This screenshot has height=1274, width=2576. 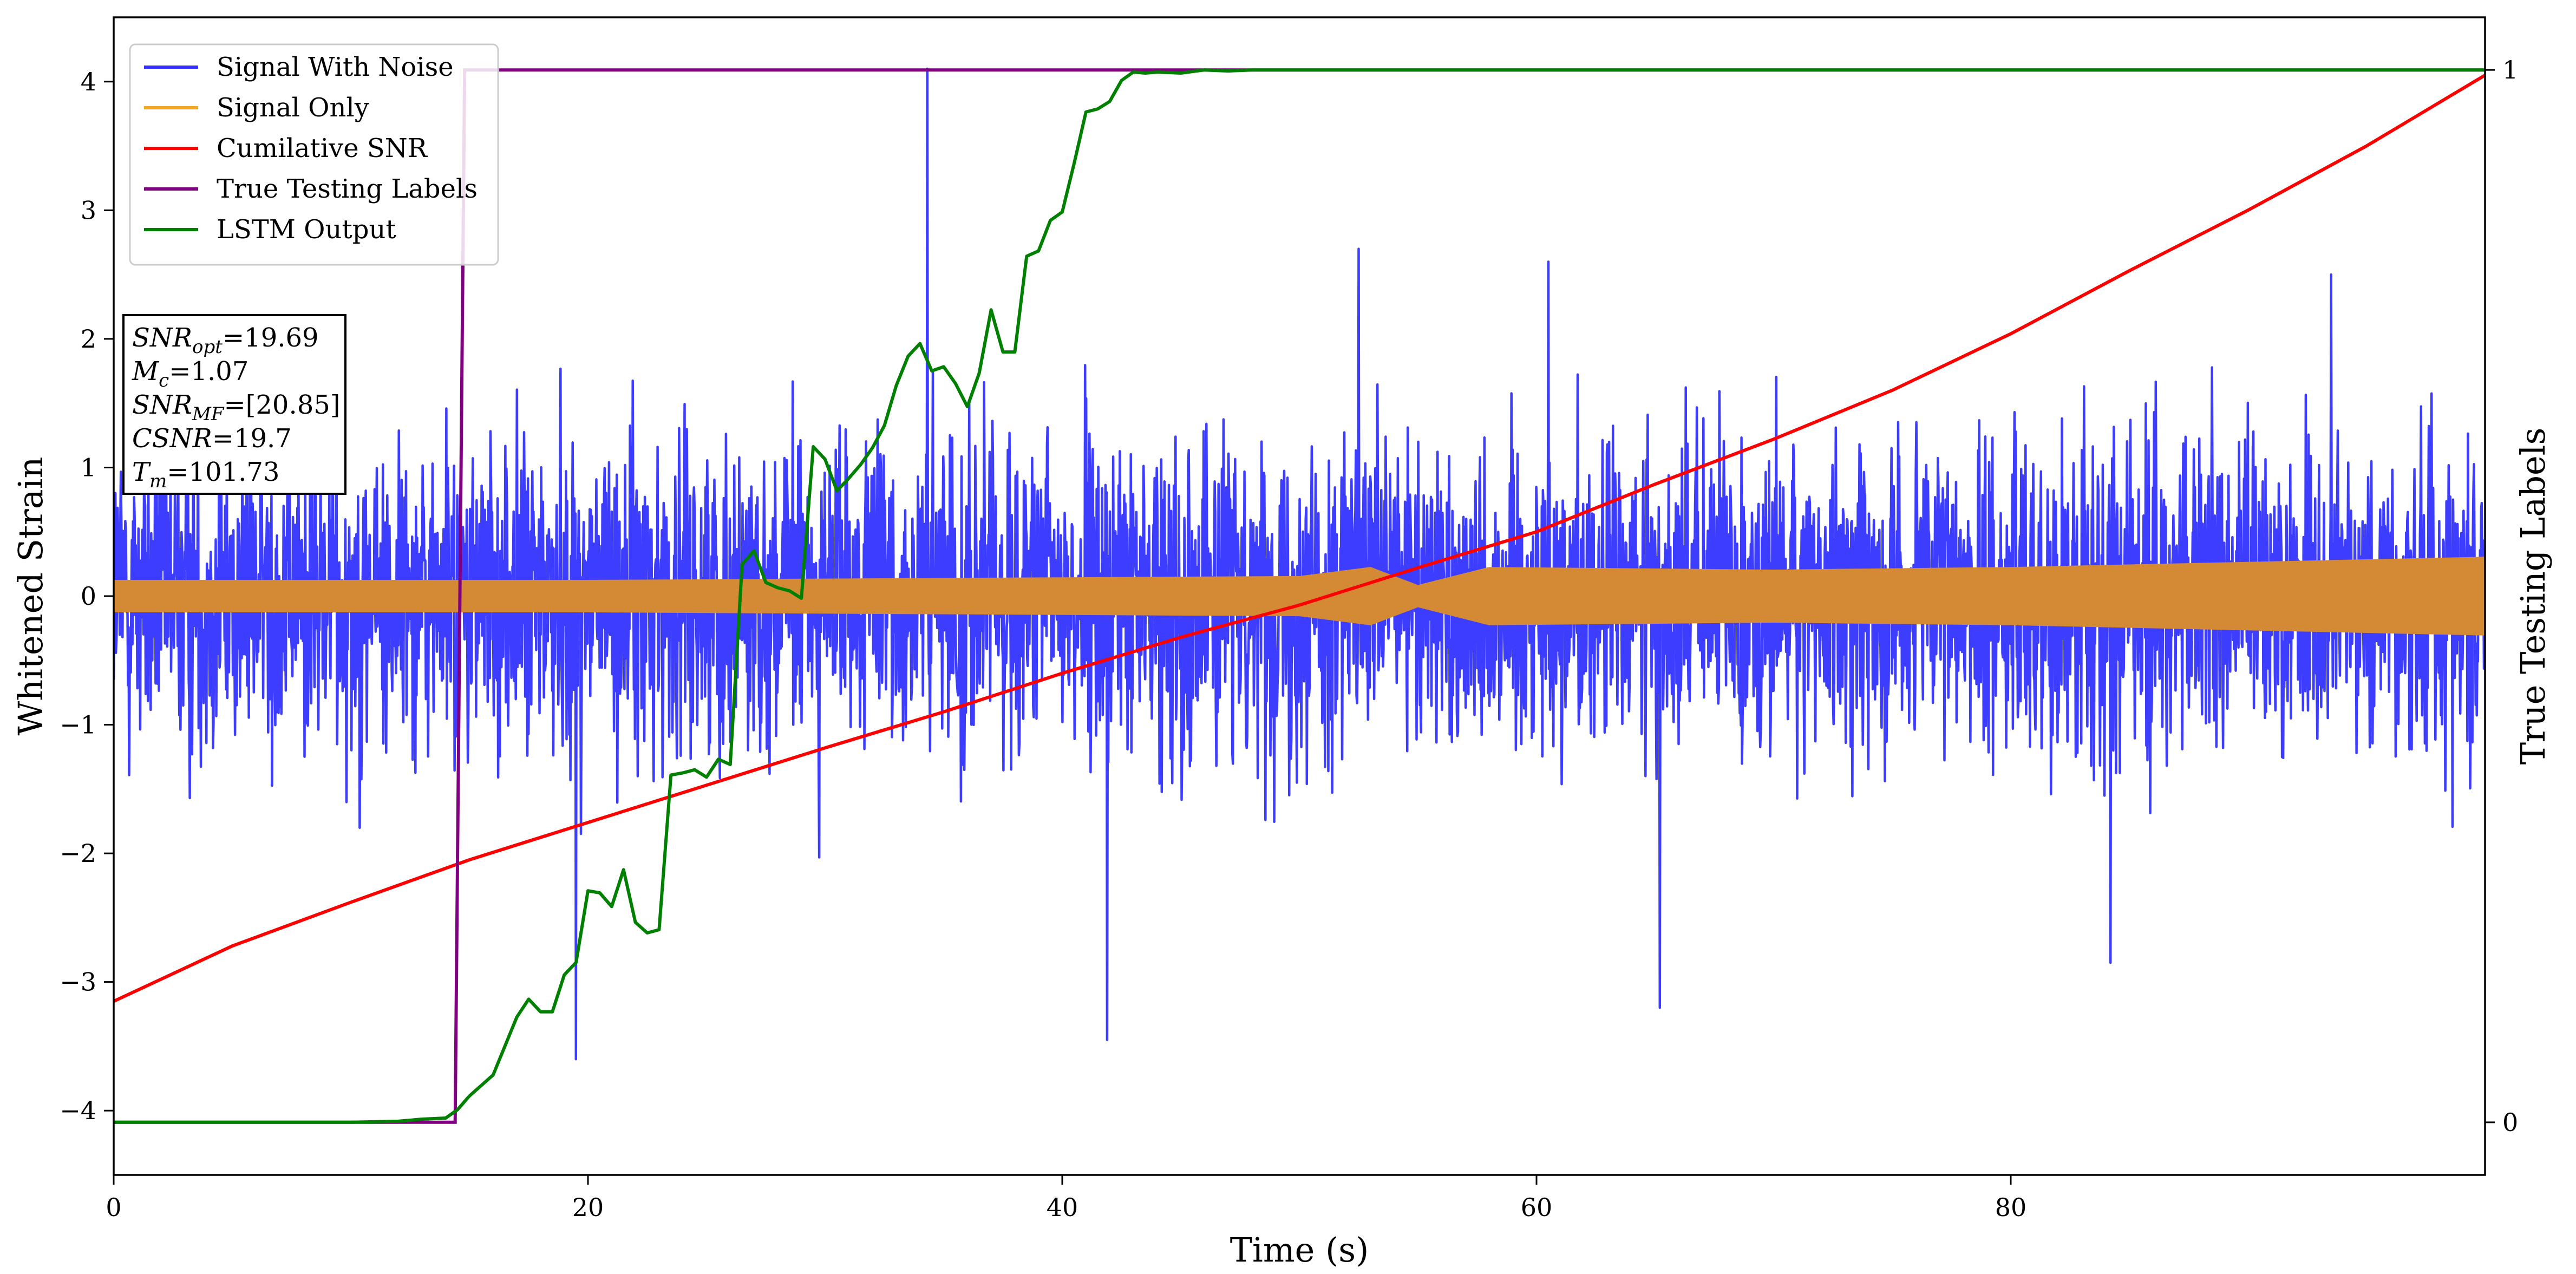 What do you see at coordinates (323, 148) in the screenshot?
I see `legend-label: Cumilative SNR` at bounding box center [323, 148].